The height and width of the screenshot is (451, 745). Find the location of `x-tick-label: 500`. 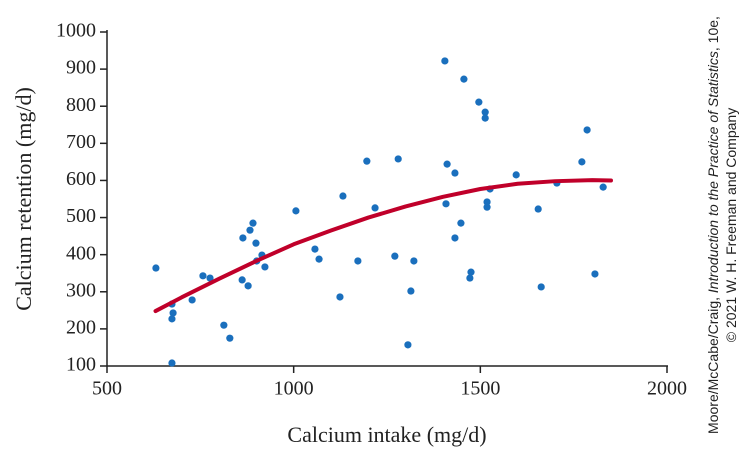

x-tick-label: 500 is located at coordinates (107, 389).